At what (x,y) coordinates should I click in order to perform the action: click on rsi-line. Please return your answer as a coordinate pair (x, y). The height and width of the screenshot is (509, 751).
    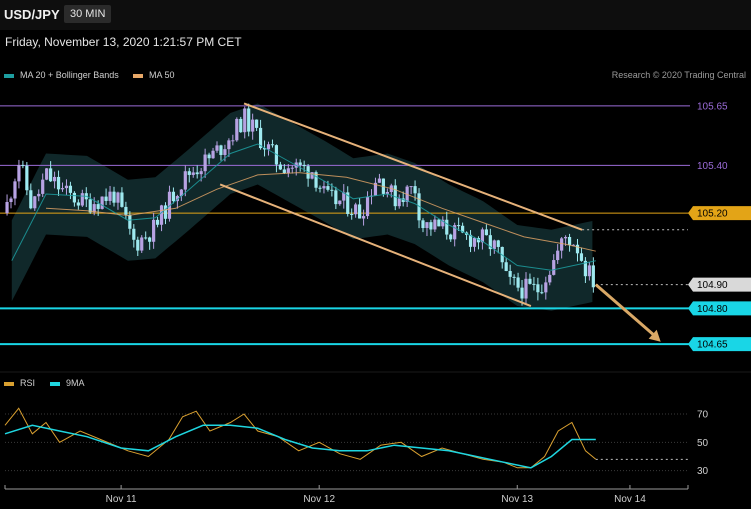
    Looking at the image, I should click on (300, 438).